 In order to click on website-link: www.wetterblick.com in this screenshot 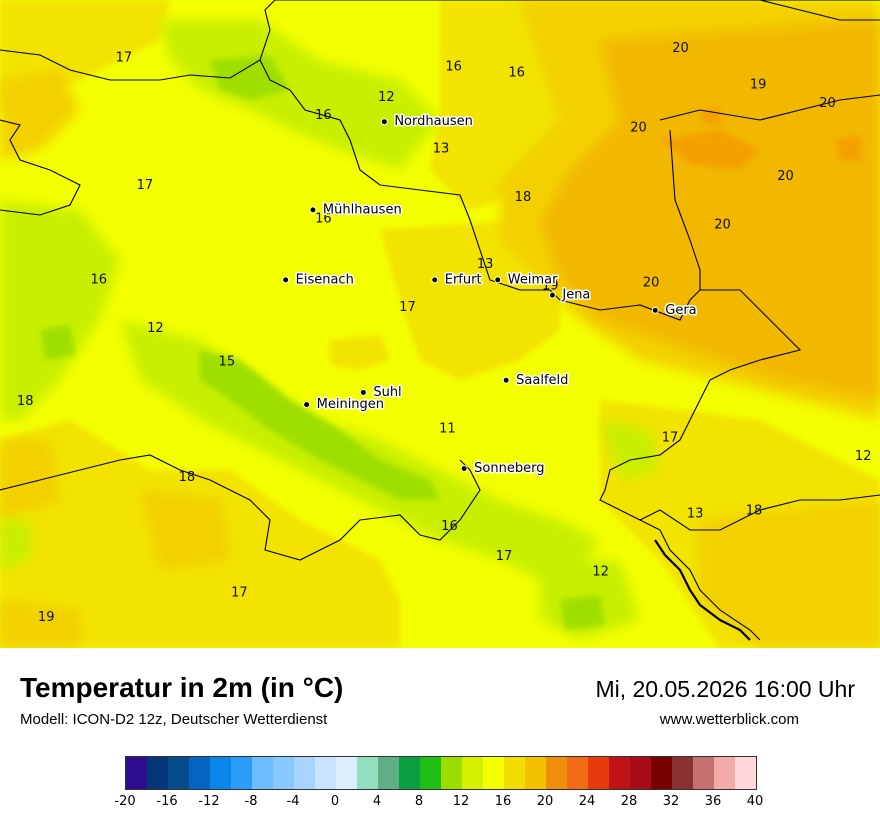, I will do `click(729, 719)`.